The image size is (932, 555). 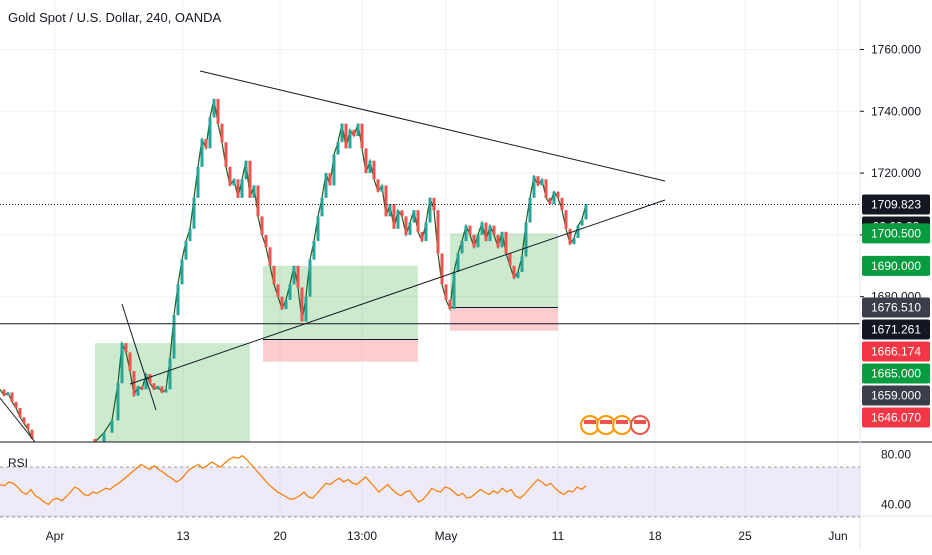 I want to click on price-label-text: 1690.000, so click(x=896, y=266).